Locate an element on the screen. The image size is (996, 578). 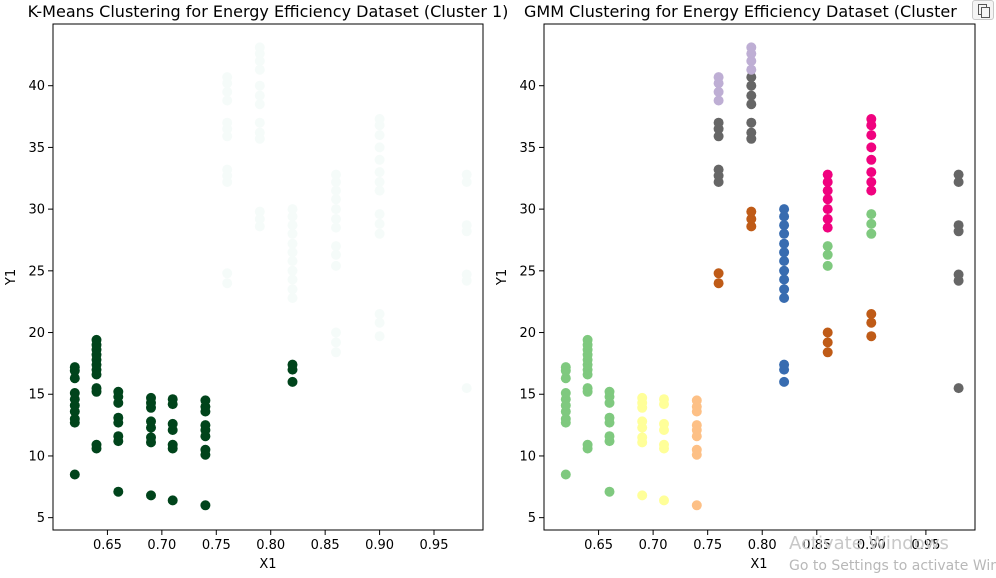
gmm-xlabel: X1 is located at coordinates (758, 564).